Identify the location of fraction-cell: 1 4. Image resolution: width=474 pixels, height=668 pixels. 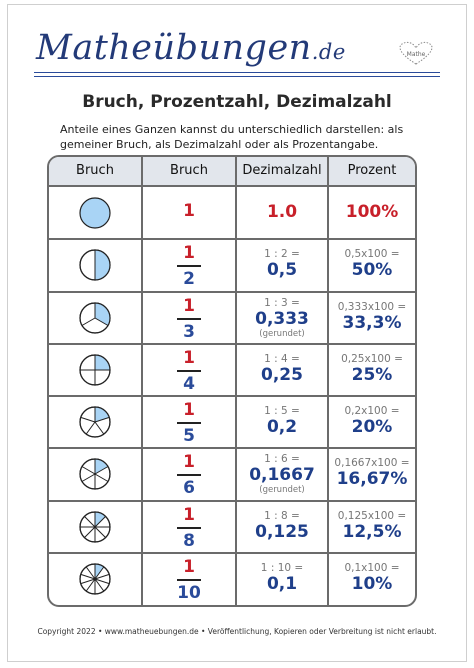
(189, 371).